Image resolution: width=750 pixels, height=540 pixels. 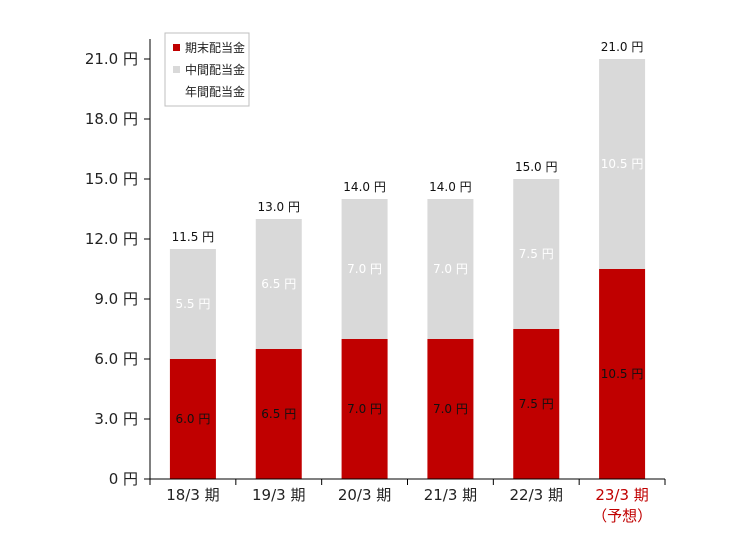 I want to click on legend-label: 期末配当金, so click(x=215, y=47).